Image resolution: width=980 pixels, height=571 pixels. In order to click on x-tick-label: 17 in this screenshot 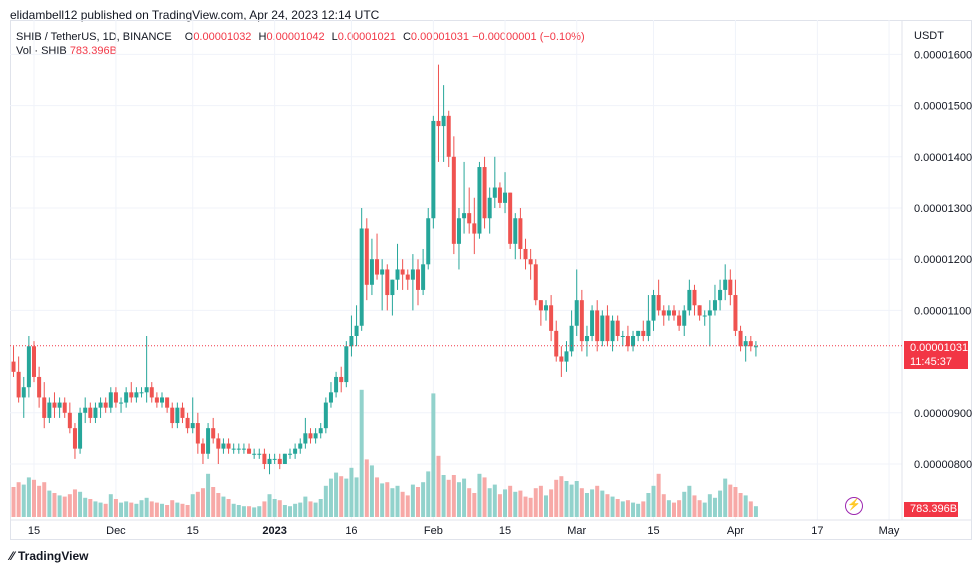, I will do `click(817, 531)`.